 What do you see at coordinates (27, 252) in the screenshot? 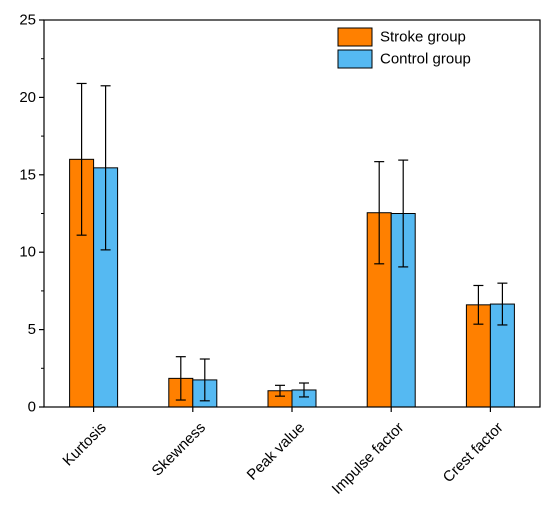
I see `y-tick-label-2: 10` at bounding box center [27, 252].